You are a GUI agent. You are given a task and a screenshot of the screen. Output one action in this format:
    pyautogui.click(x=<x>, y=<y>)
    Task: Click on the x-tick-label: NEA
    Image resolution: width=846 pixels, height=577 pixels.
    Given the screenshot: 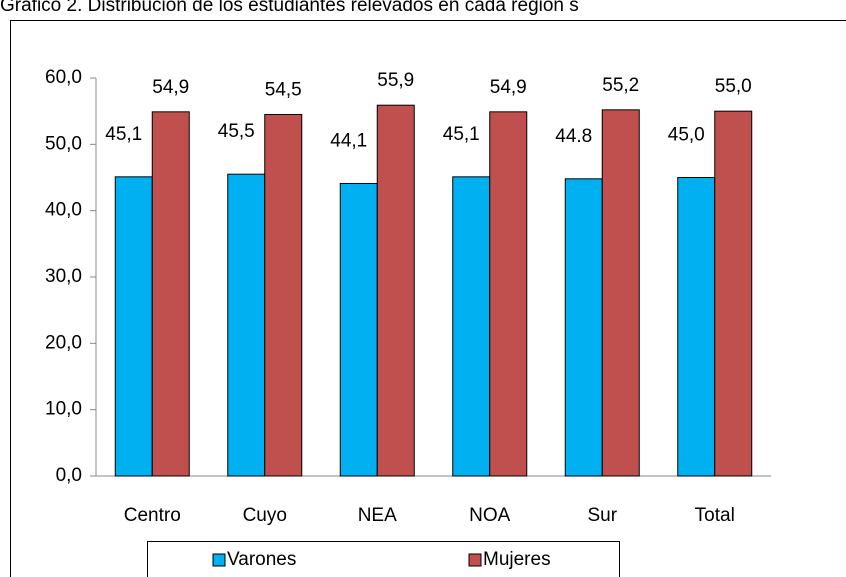 What is the action you would take?
    pyautogui.click(x=377, y=515)
    